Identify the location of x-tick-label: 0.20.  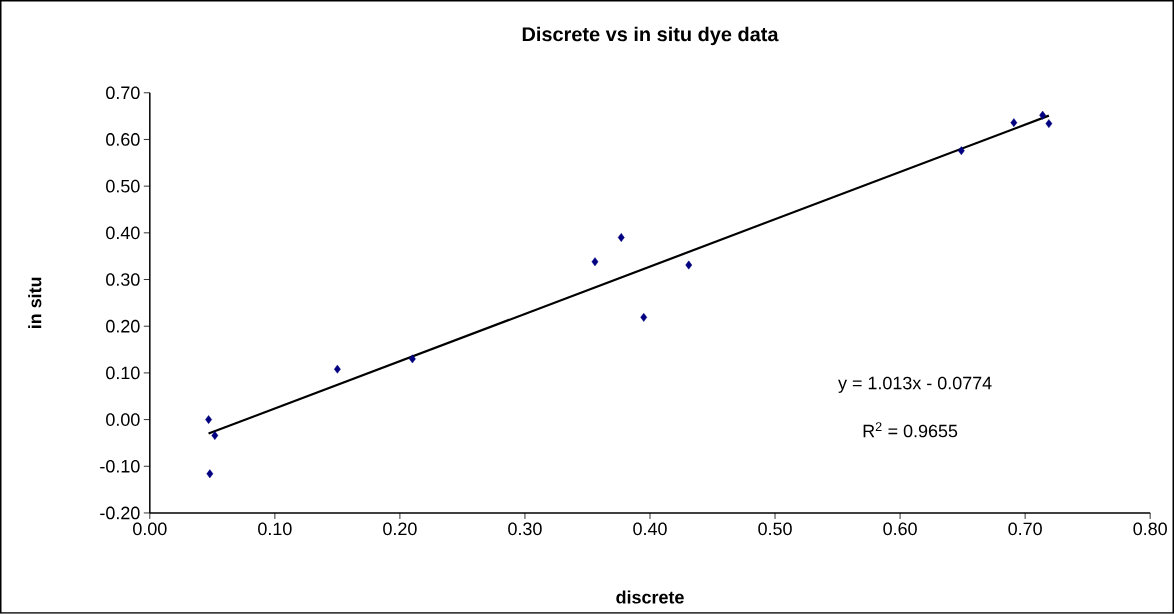
(400, 529).